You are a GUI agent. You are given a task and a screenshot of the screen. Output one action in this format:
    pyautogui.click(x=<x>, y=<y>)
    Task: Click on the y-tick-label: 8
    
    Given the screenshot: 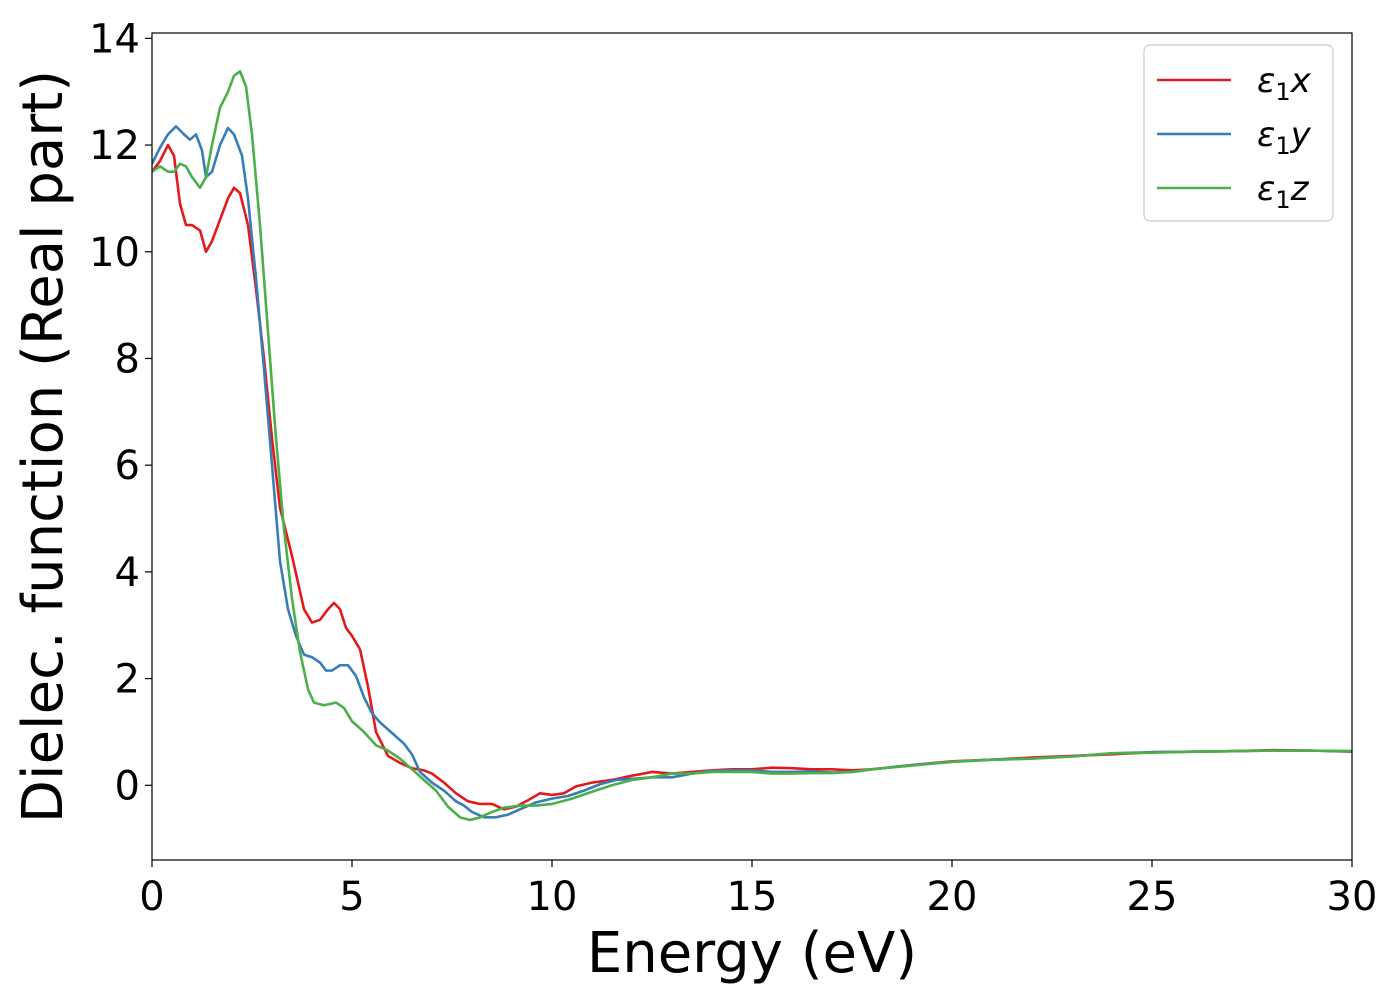 What is the action you would take?
    pyautogui.click(x=127, y=359)
    